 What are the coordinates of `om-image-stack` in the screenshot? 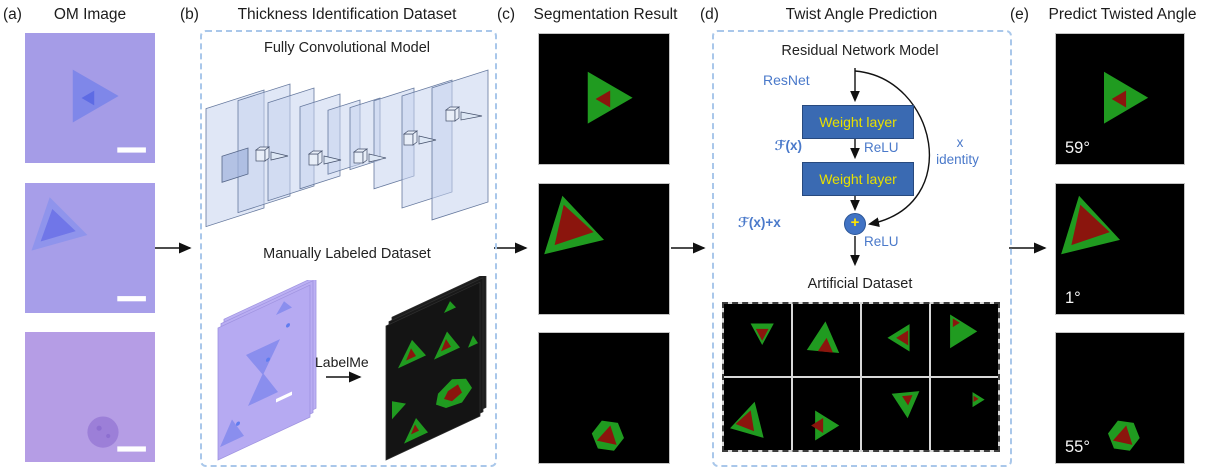 It's located at (267, 370).